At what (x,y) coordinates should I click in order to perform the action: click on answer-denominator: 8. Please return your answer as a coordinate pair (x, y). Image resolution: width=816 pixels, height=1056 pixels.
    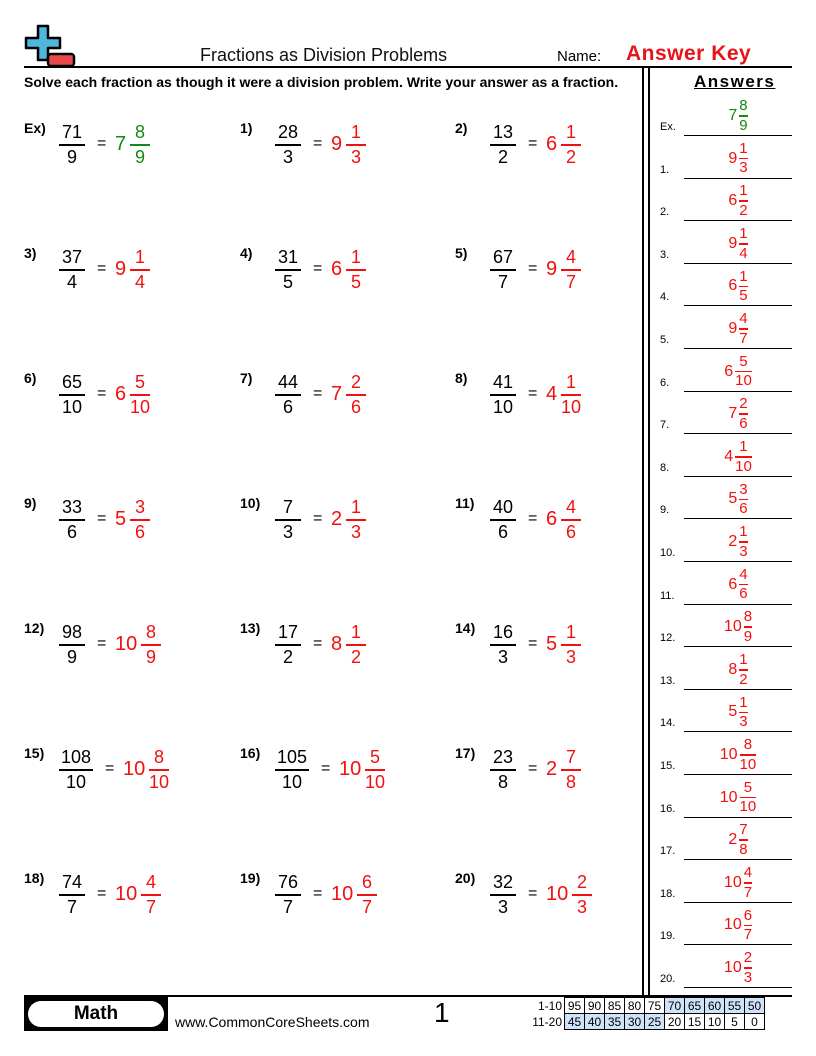
    Looking at the image, I should click on (570, 781).